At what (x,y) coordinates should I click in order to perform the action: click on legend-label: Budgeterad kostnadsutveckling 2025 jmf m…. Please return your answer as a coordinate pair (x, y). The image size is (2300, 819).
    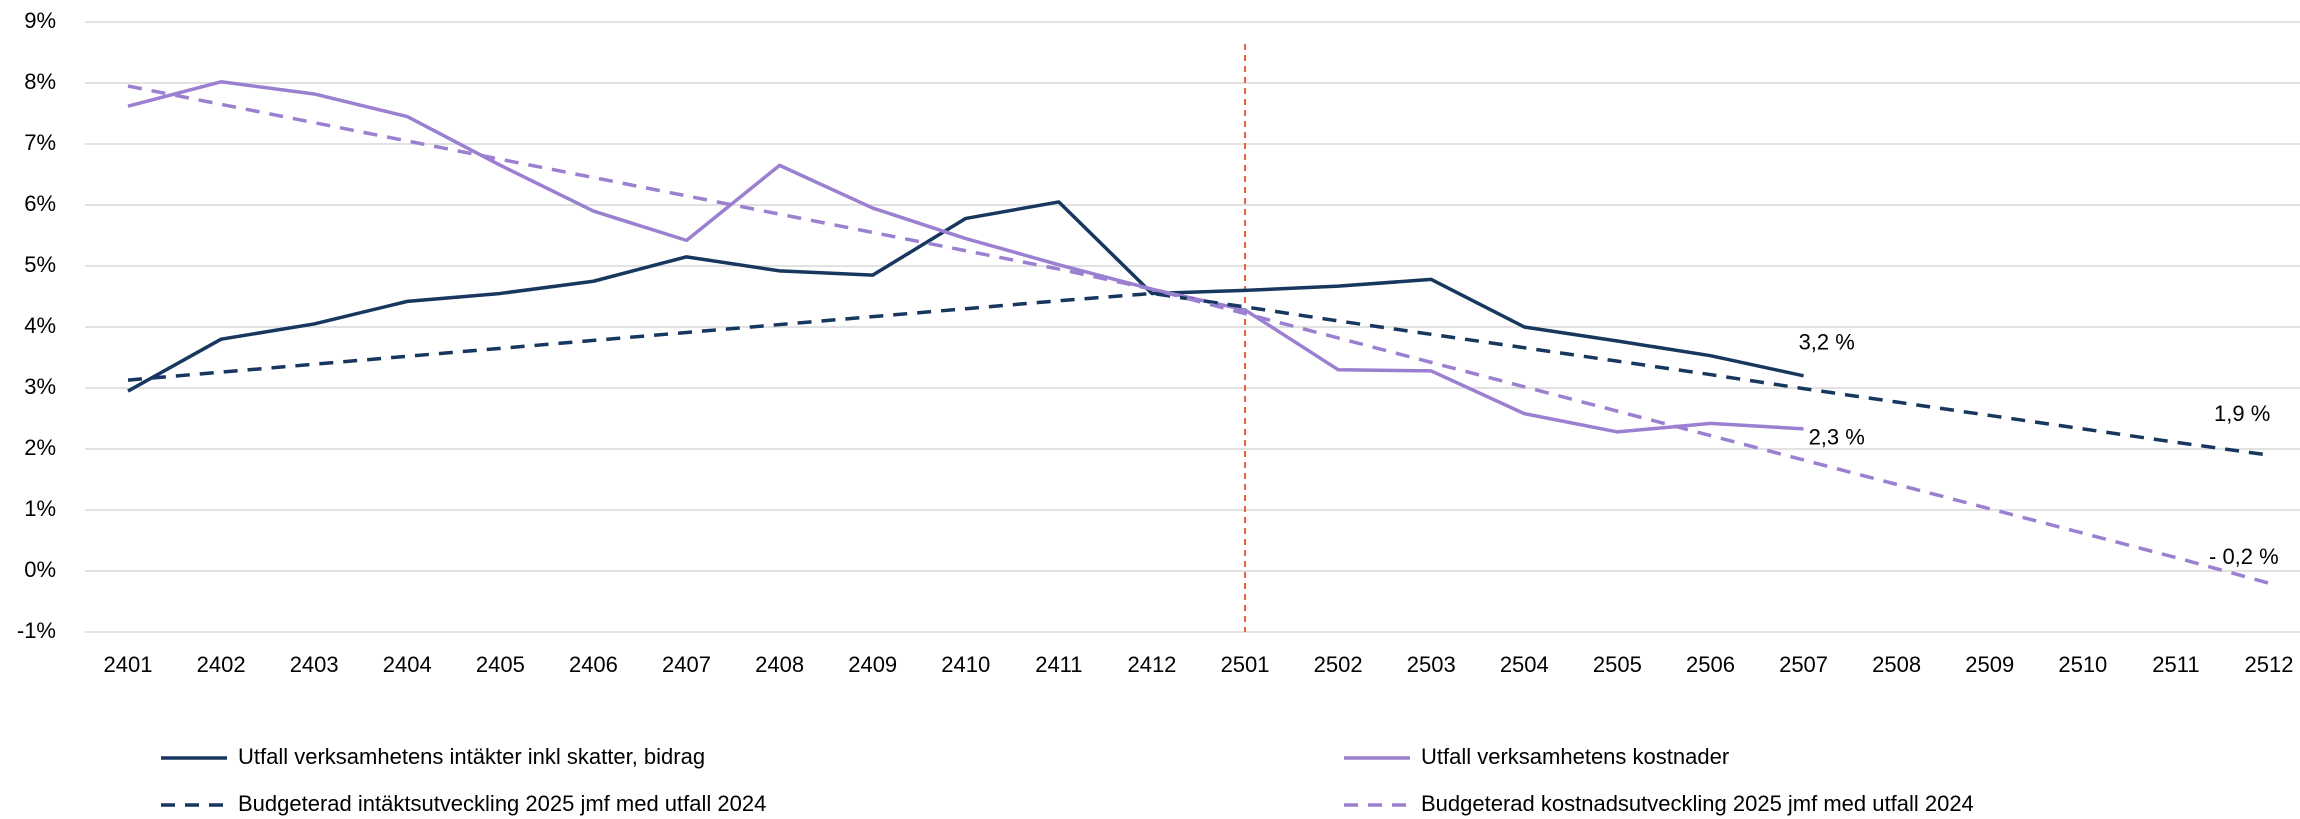
    Looking at the image, I should click on (1697, 803).